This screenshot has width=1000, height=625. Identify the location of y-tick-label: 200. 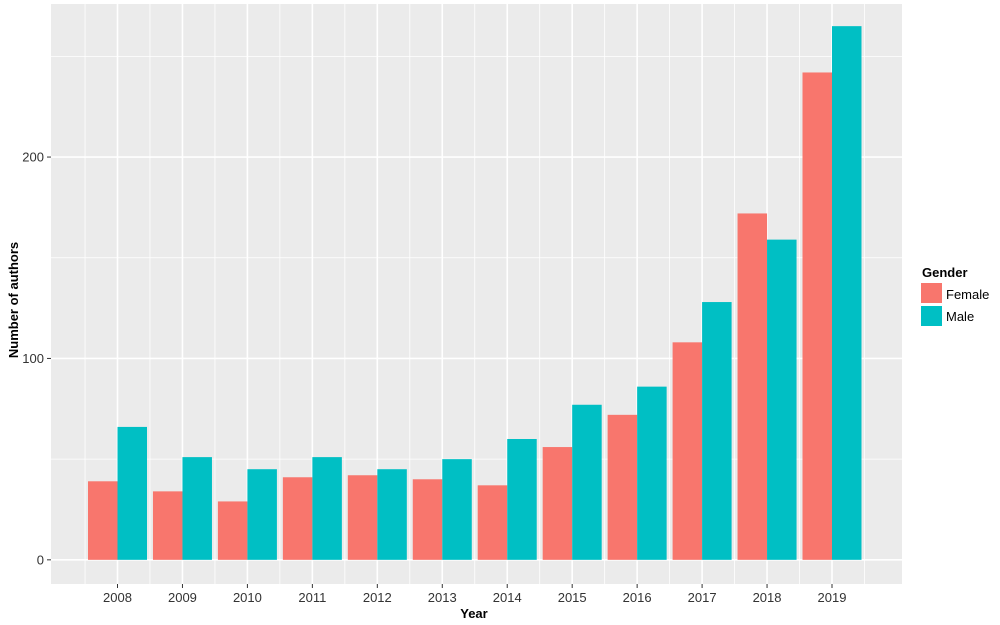
(33, 157).